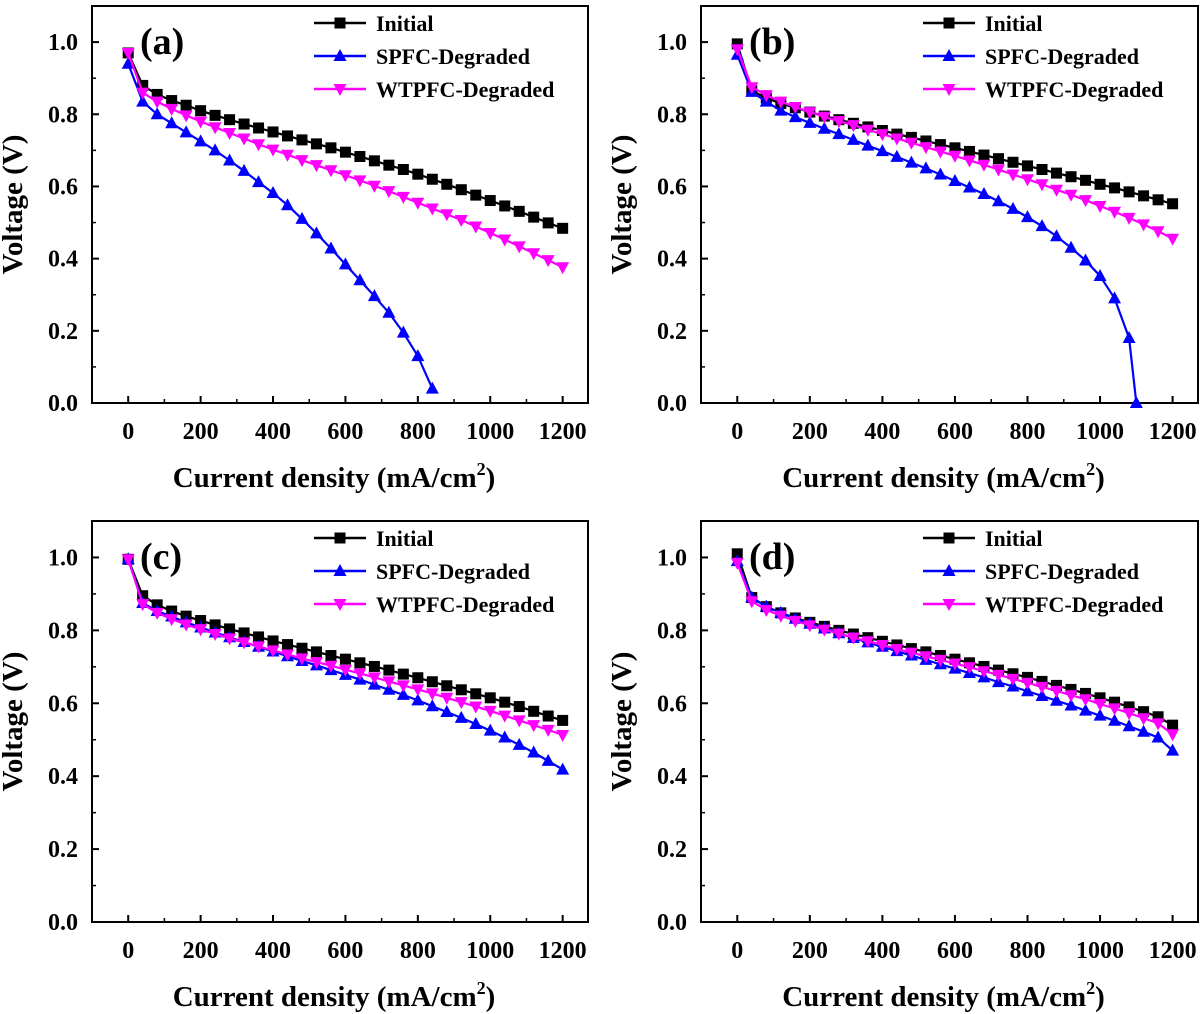  What do you see at coordinates (63, 631) in the screenshot?
I see `y-tick-label: 0.8` at bounding box center [63, 631].